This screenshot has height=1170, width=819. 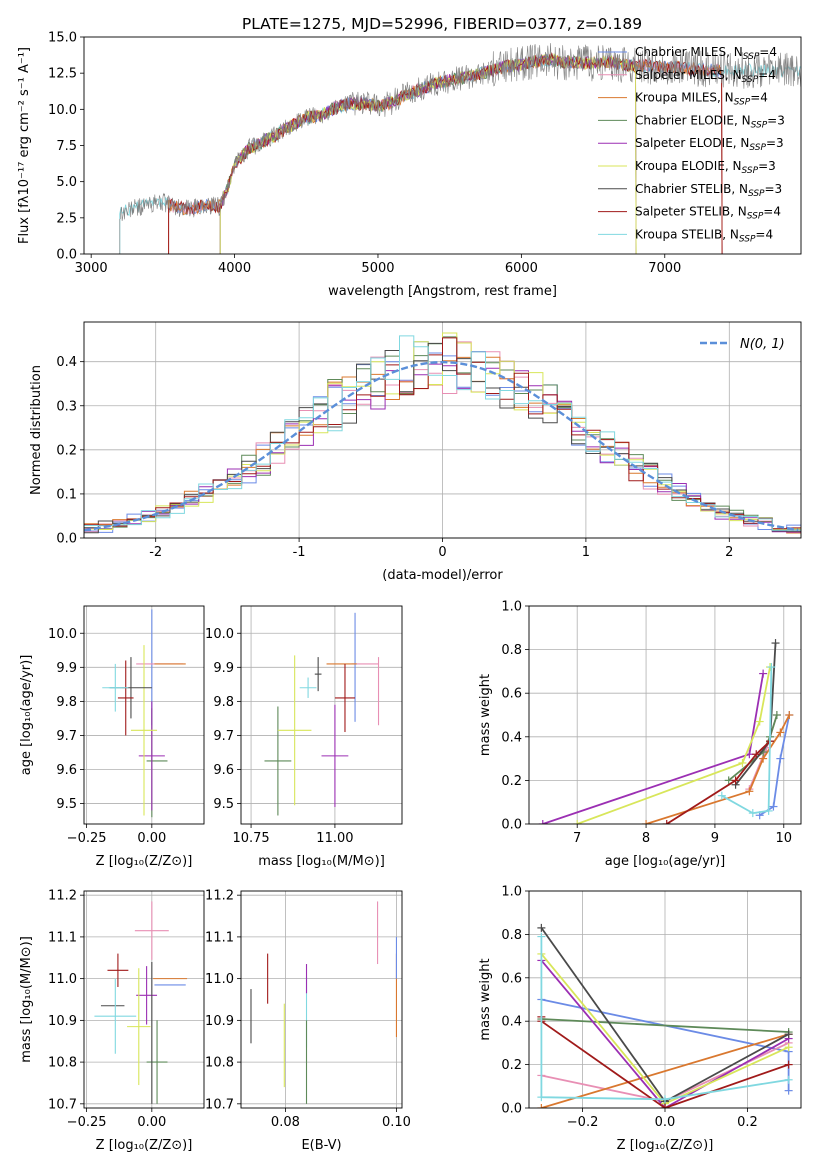 What do you see at coordinates (141, 1002) in the screenshot?
I see `errorbars-mass_vs_Z` at bounding box center [141, 1002].